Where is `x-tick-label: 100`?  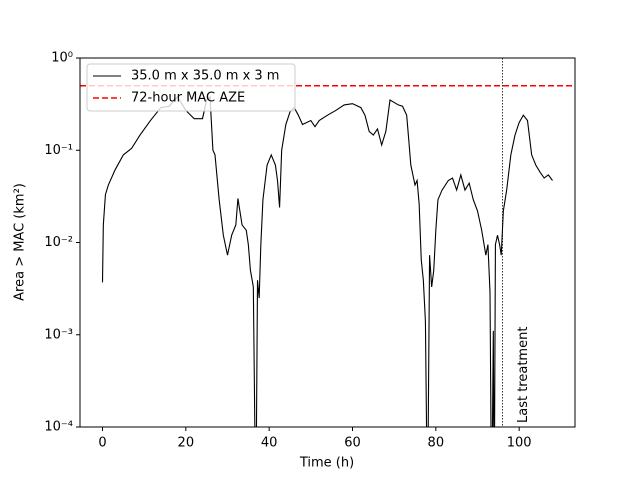 x-tick-label: 100 is located at coordinates (519, 443).